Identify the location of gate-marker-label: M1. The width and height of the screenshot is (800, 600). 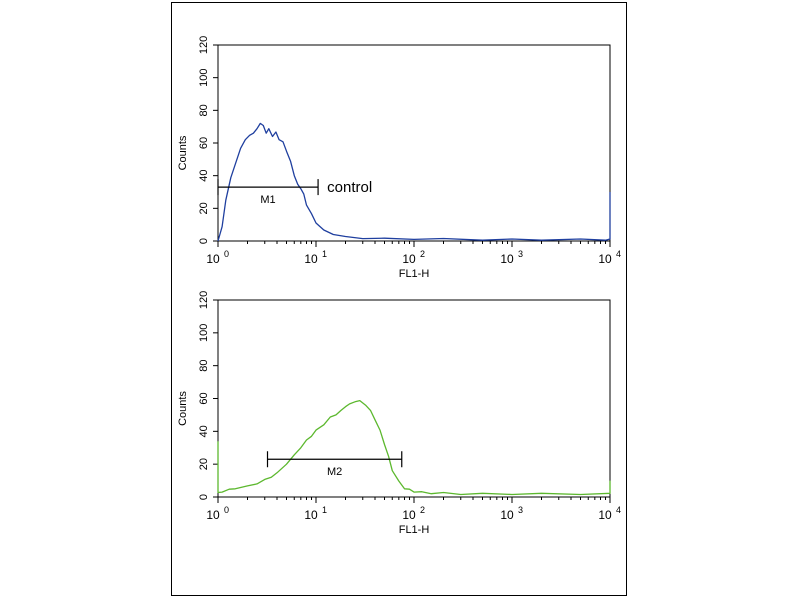
(267, 200).